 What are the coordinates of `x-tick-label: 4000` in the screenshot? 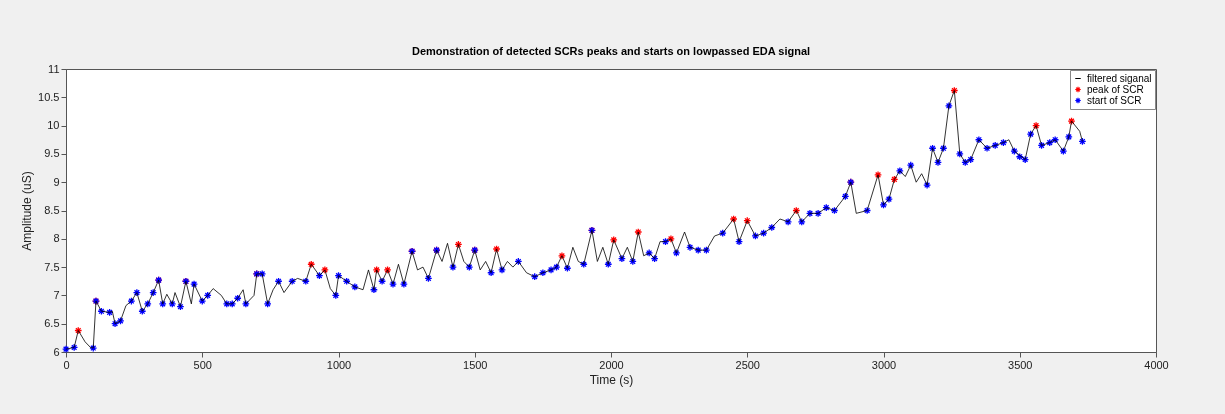 It's located at (1156, 364).